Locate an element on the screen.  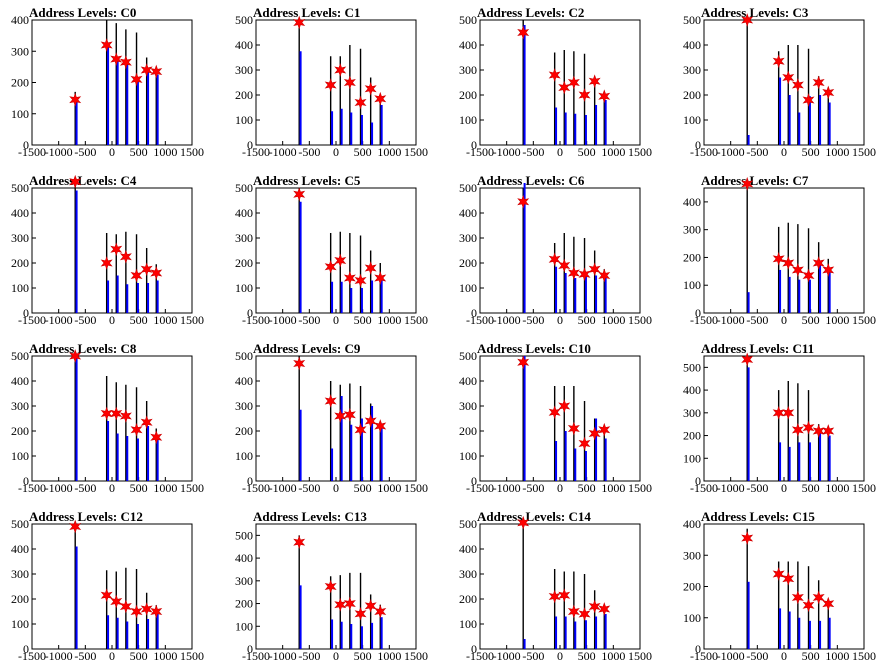
chart-title: Address Levels: C7 is located at coordinates (755, 180).